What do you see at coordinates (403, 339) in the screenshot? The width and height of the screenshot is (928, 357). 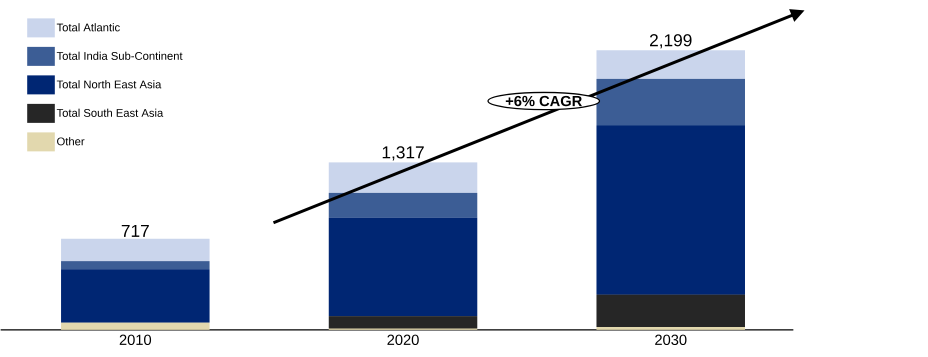 I see `x-tick-label: 2020` at bounding box center [403, 339].